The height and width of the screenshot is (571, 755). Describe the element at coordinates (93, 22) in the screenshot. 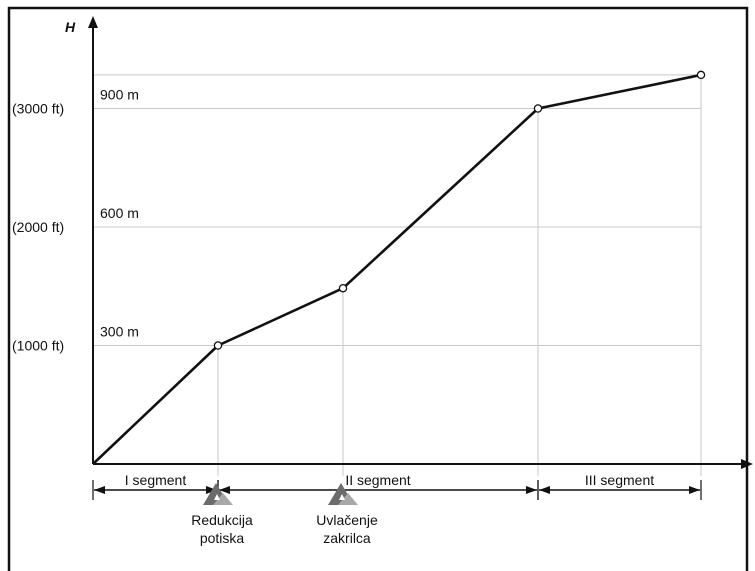

I see `y-axis-arrow-icon` at that location.